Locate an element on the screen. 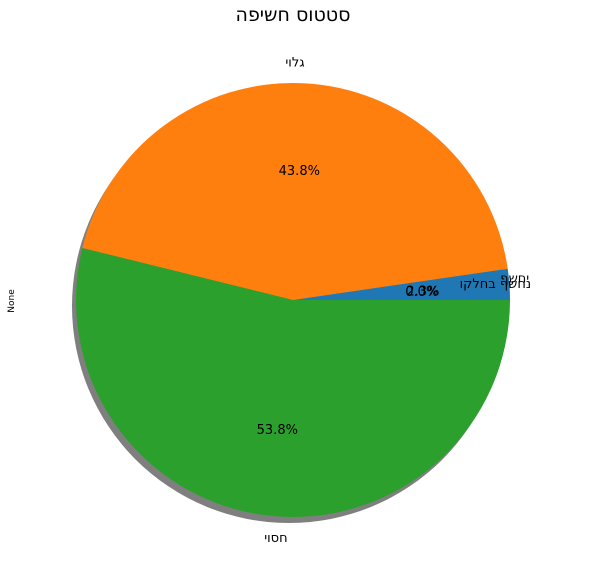 The image size is (615, 583). chart-title: סטטוס חשיפה is located at coordinates (293, 15).